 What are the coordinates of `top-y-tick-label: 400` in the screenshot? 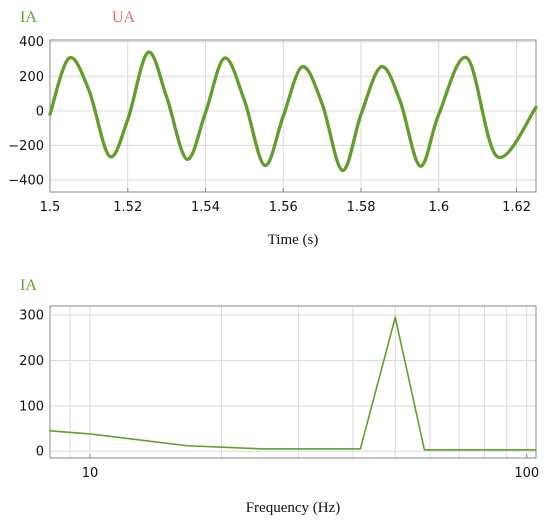 It's located at (31, 42).